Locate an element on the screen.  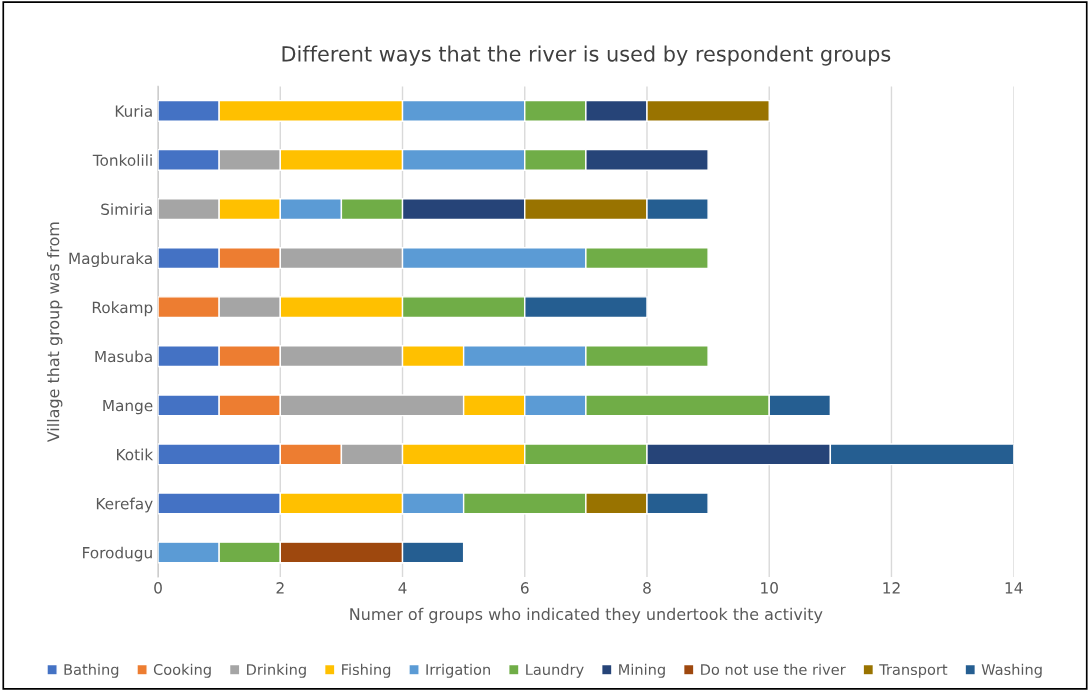
y-tick-label: Tonkolili is located at coordinates (122, 160).